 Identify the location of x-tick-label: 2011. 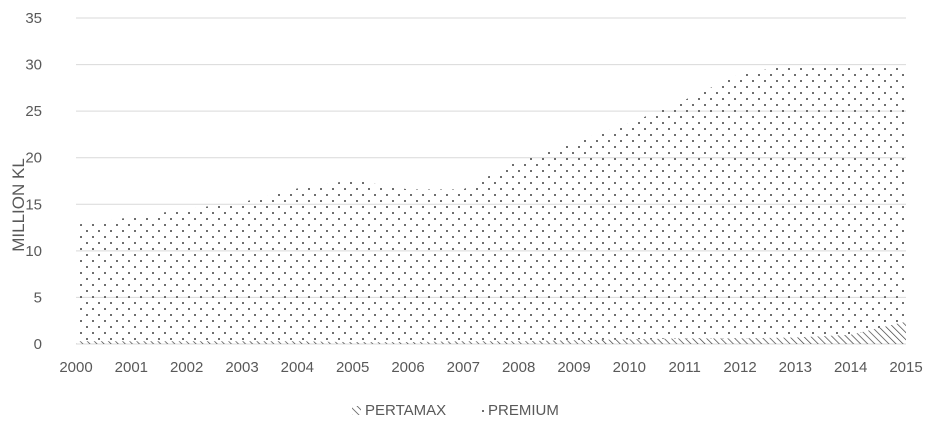
(685, 367).